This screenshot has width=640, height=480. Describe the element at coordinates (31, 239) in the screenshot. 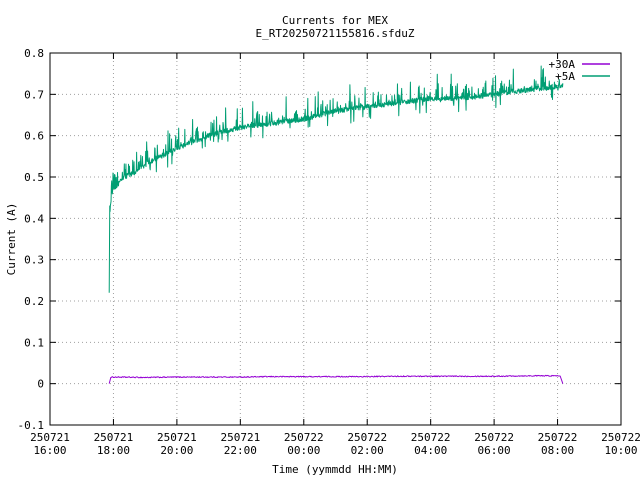

I see `y-axis-tick-labels: -0.1 0 0.1 0.2 0.3 0.4 0.5 0.6 0.7 0.8` at that location.